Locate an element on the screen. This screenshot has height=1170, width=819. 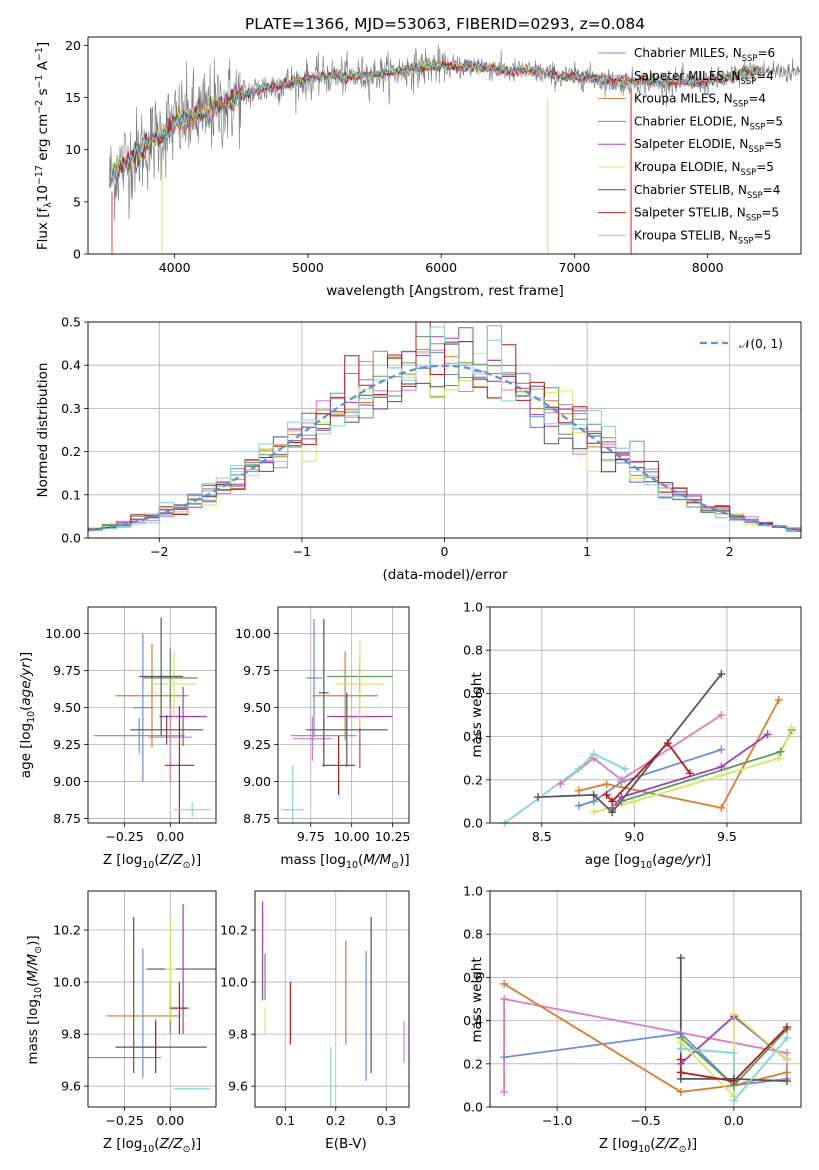
mass-vs-z-ytick-label: 9.8 is located at coordinates (71, 1034).